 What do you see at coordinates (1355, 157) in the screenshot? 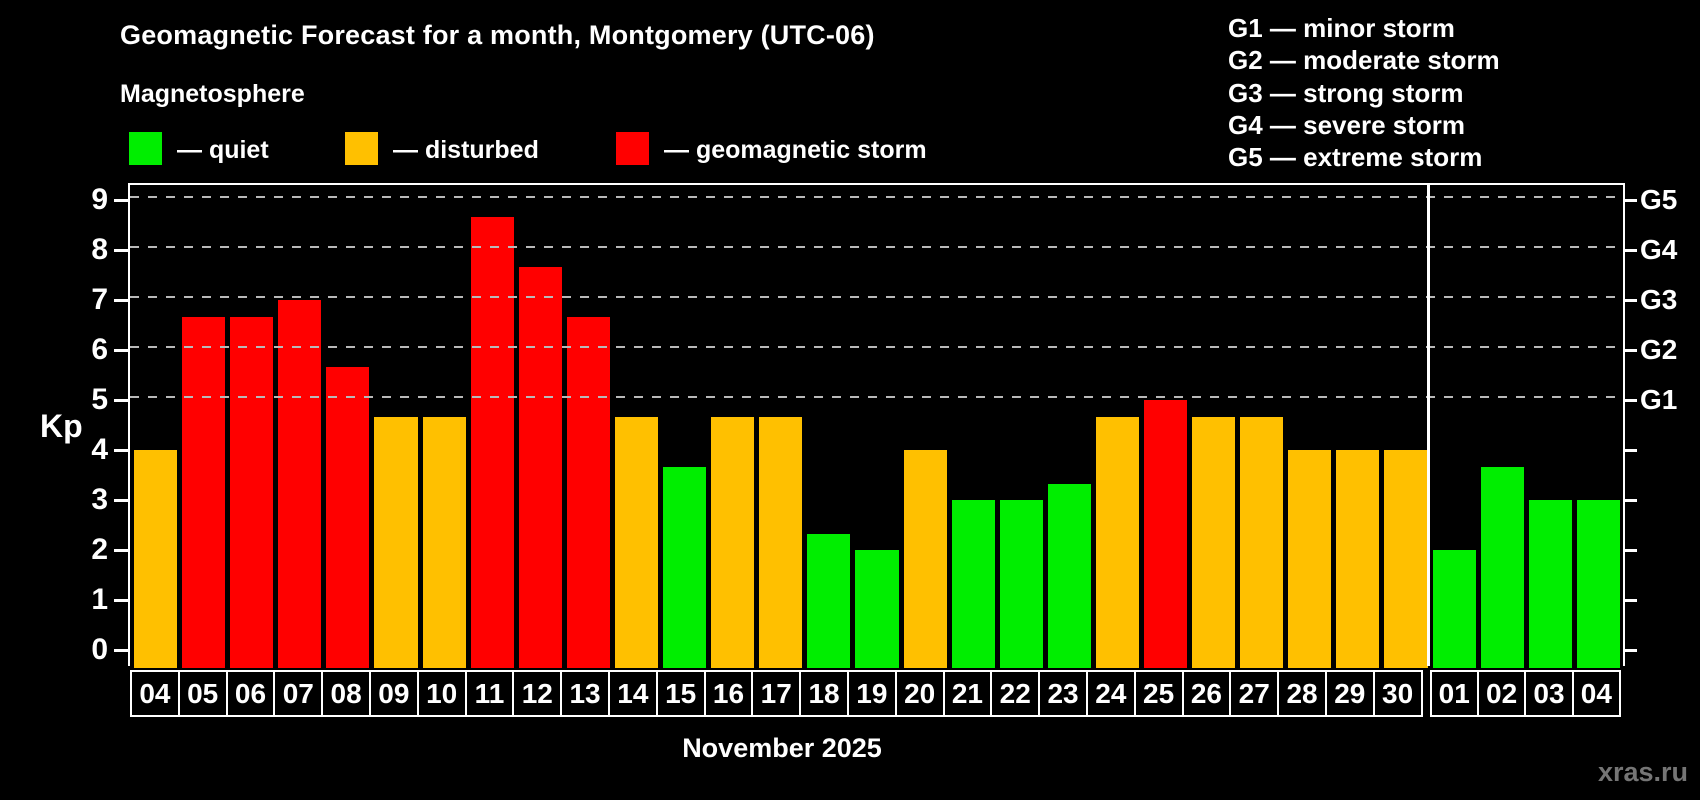
I see `storm-scale-line: G5 — extreme storm` at bounding box center [1355, 157].